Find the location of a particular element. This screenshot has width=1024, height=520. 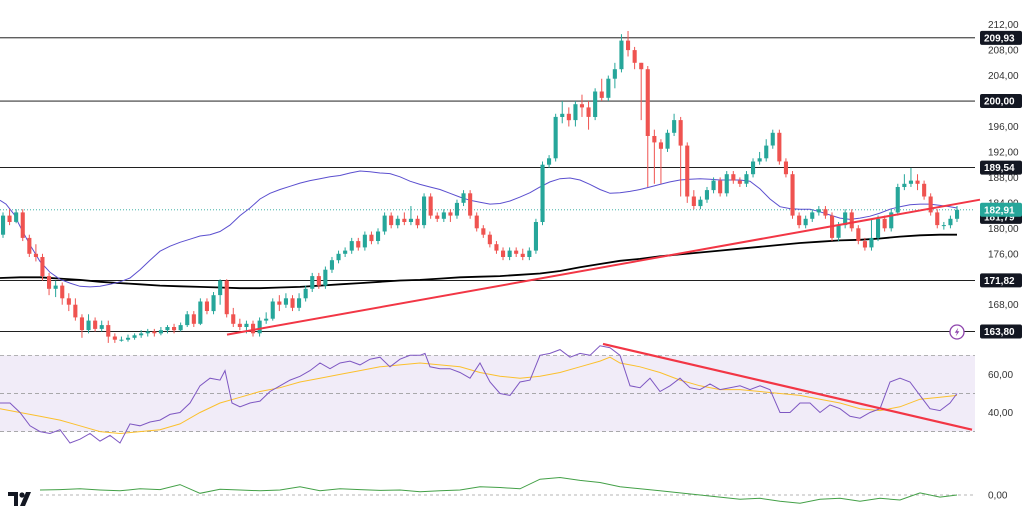

price-tick-label: 196,00 is located at coordinates (1003, 127).